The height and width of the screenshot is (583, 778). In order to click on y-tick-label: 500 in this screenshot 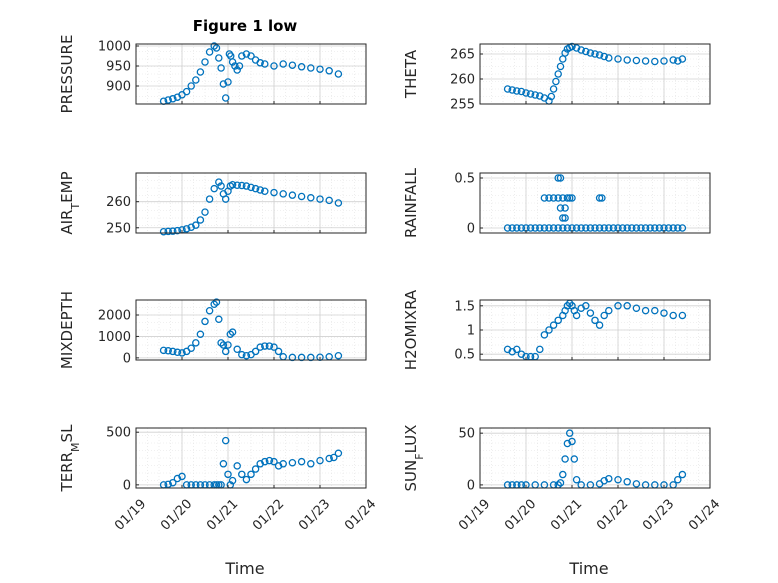, I will do `click(118, 433)`.